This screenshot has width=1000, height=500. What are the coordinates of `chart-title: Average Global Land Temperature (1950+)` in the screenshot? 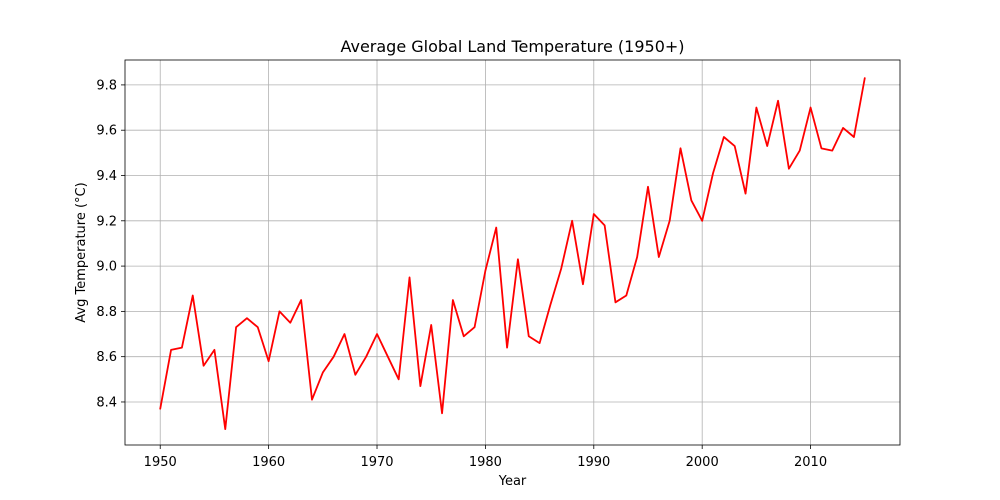 It's located at (512, 46).